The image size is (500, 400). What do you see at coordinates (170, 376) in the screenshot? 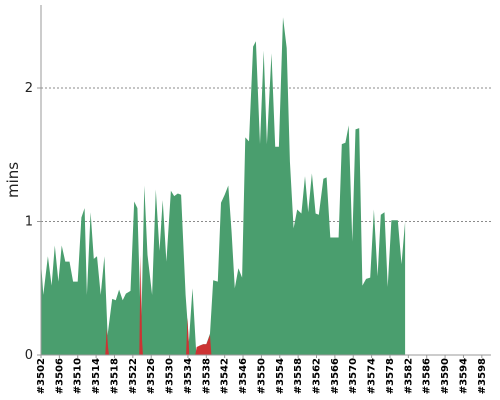
I see `x-tick-label: #3530` at bounding box center [170, 376].